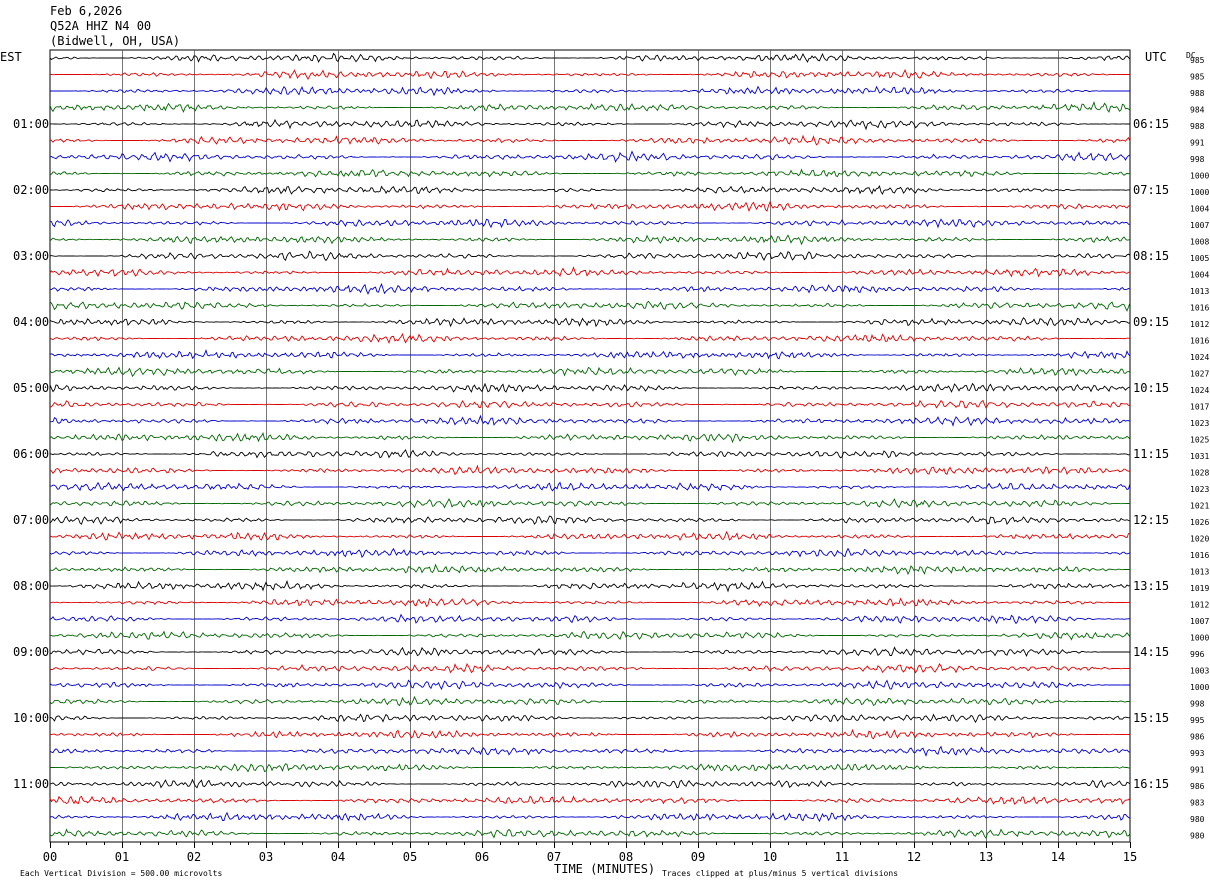 The image size is (1210, 886). I want to click on right-hour-label: 07:15, so click(1151, 190).